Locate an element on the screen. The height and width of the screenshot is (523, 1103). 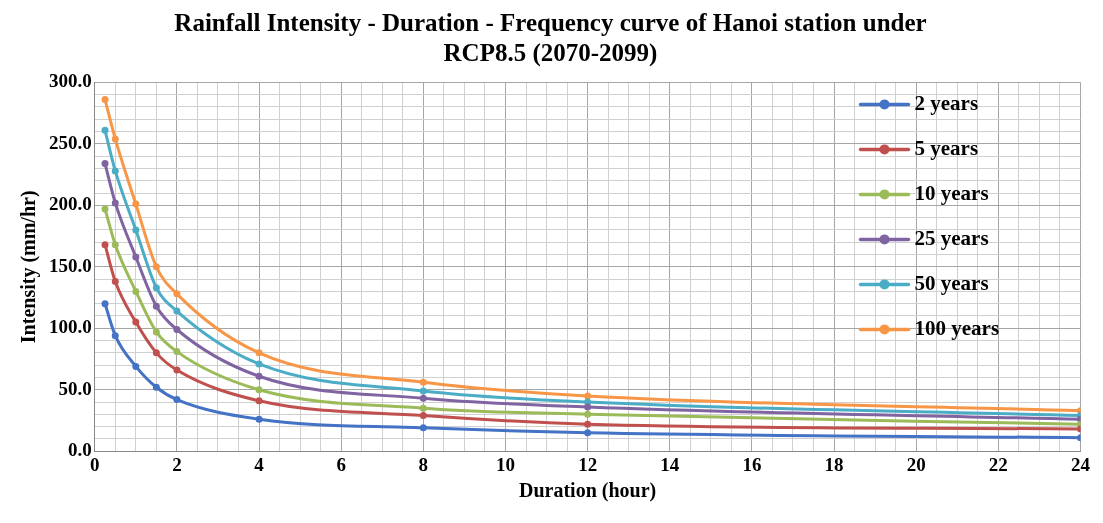
x-tick-label: 12 is located at coordinates (588, 464).